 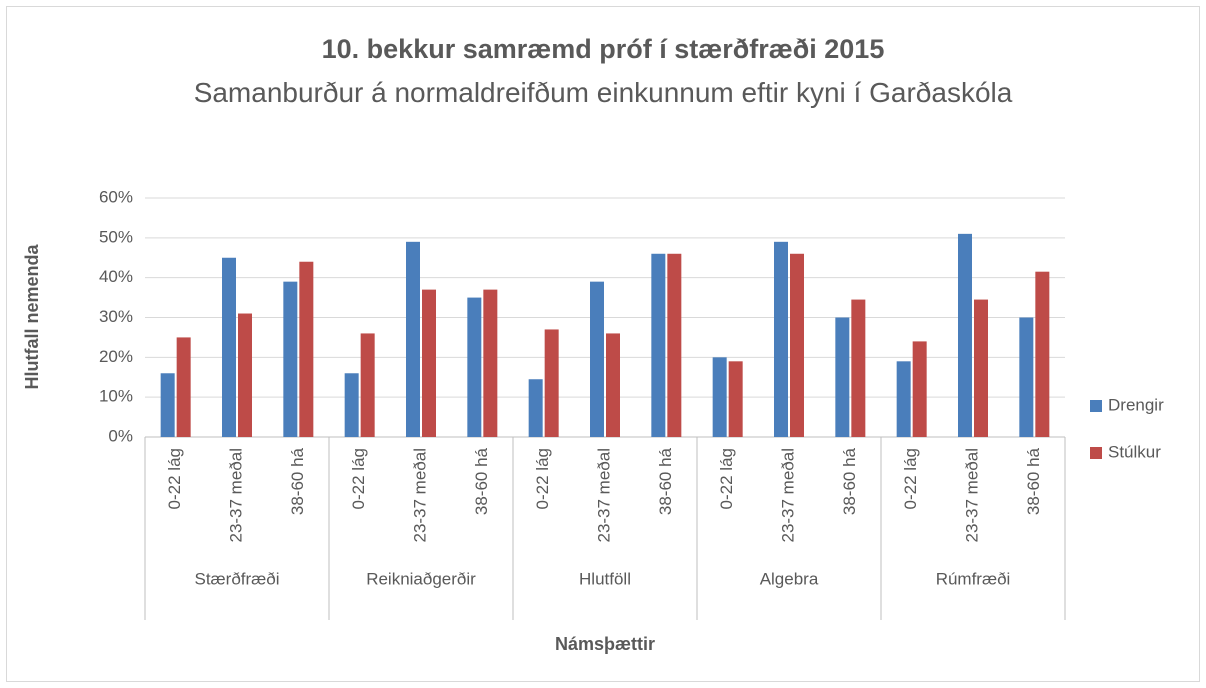 What do you see at coordinates (605, 578) in the screenshot?
I see `group-label: Hlutföll` at bounding box center [605, 578].